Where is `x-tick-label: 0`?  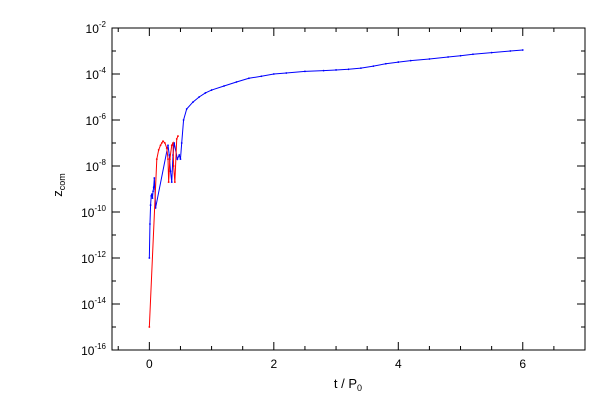
x-tick-label: 0 is located at coordinates (149, 364).